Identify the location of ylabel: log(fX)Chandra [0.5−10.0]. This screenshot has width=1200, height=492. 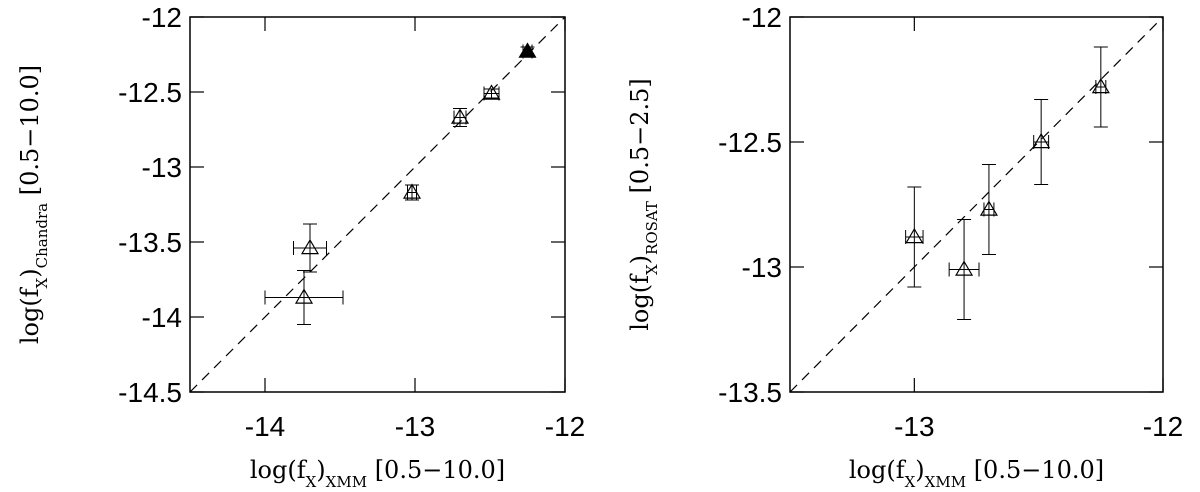
(33, 204).